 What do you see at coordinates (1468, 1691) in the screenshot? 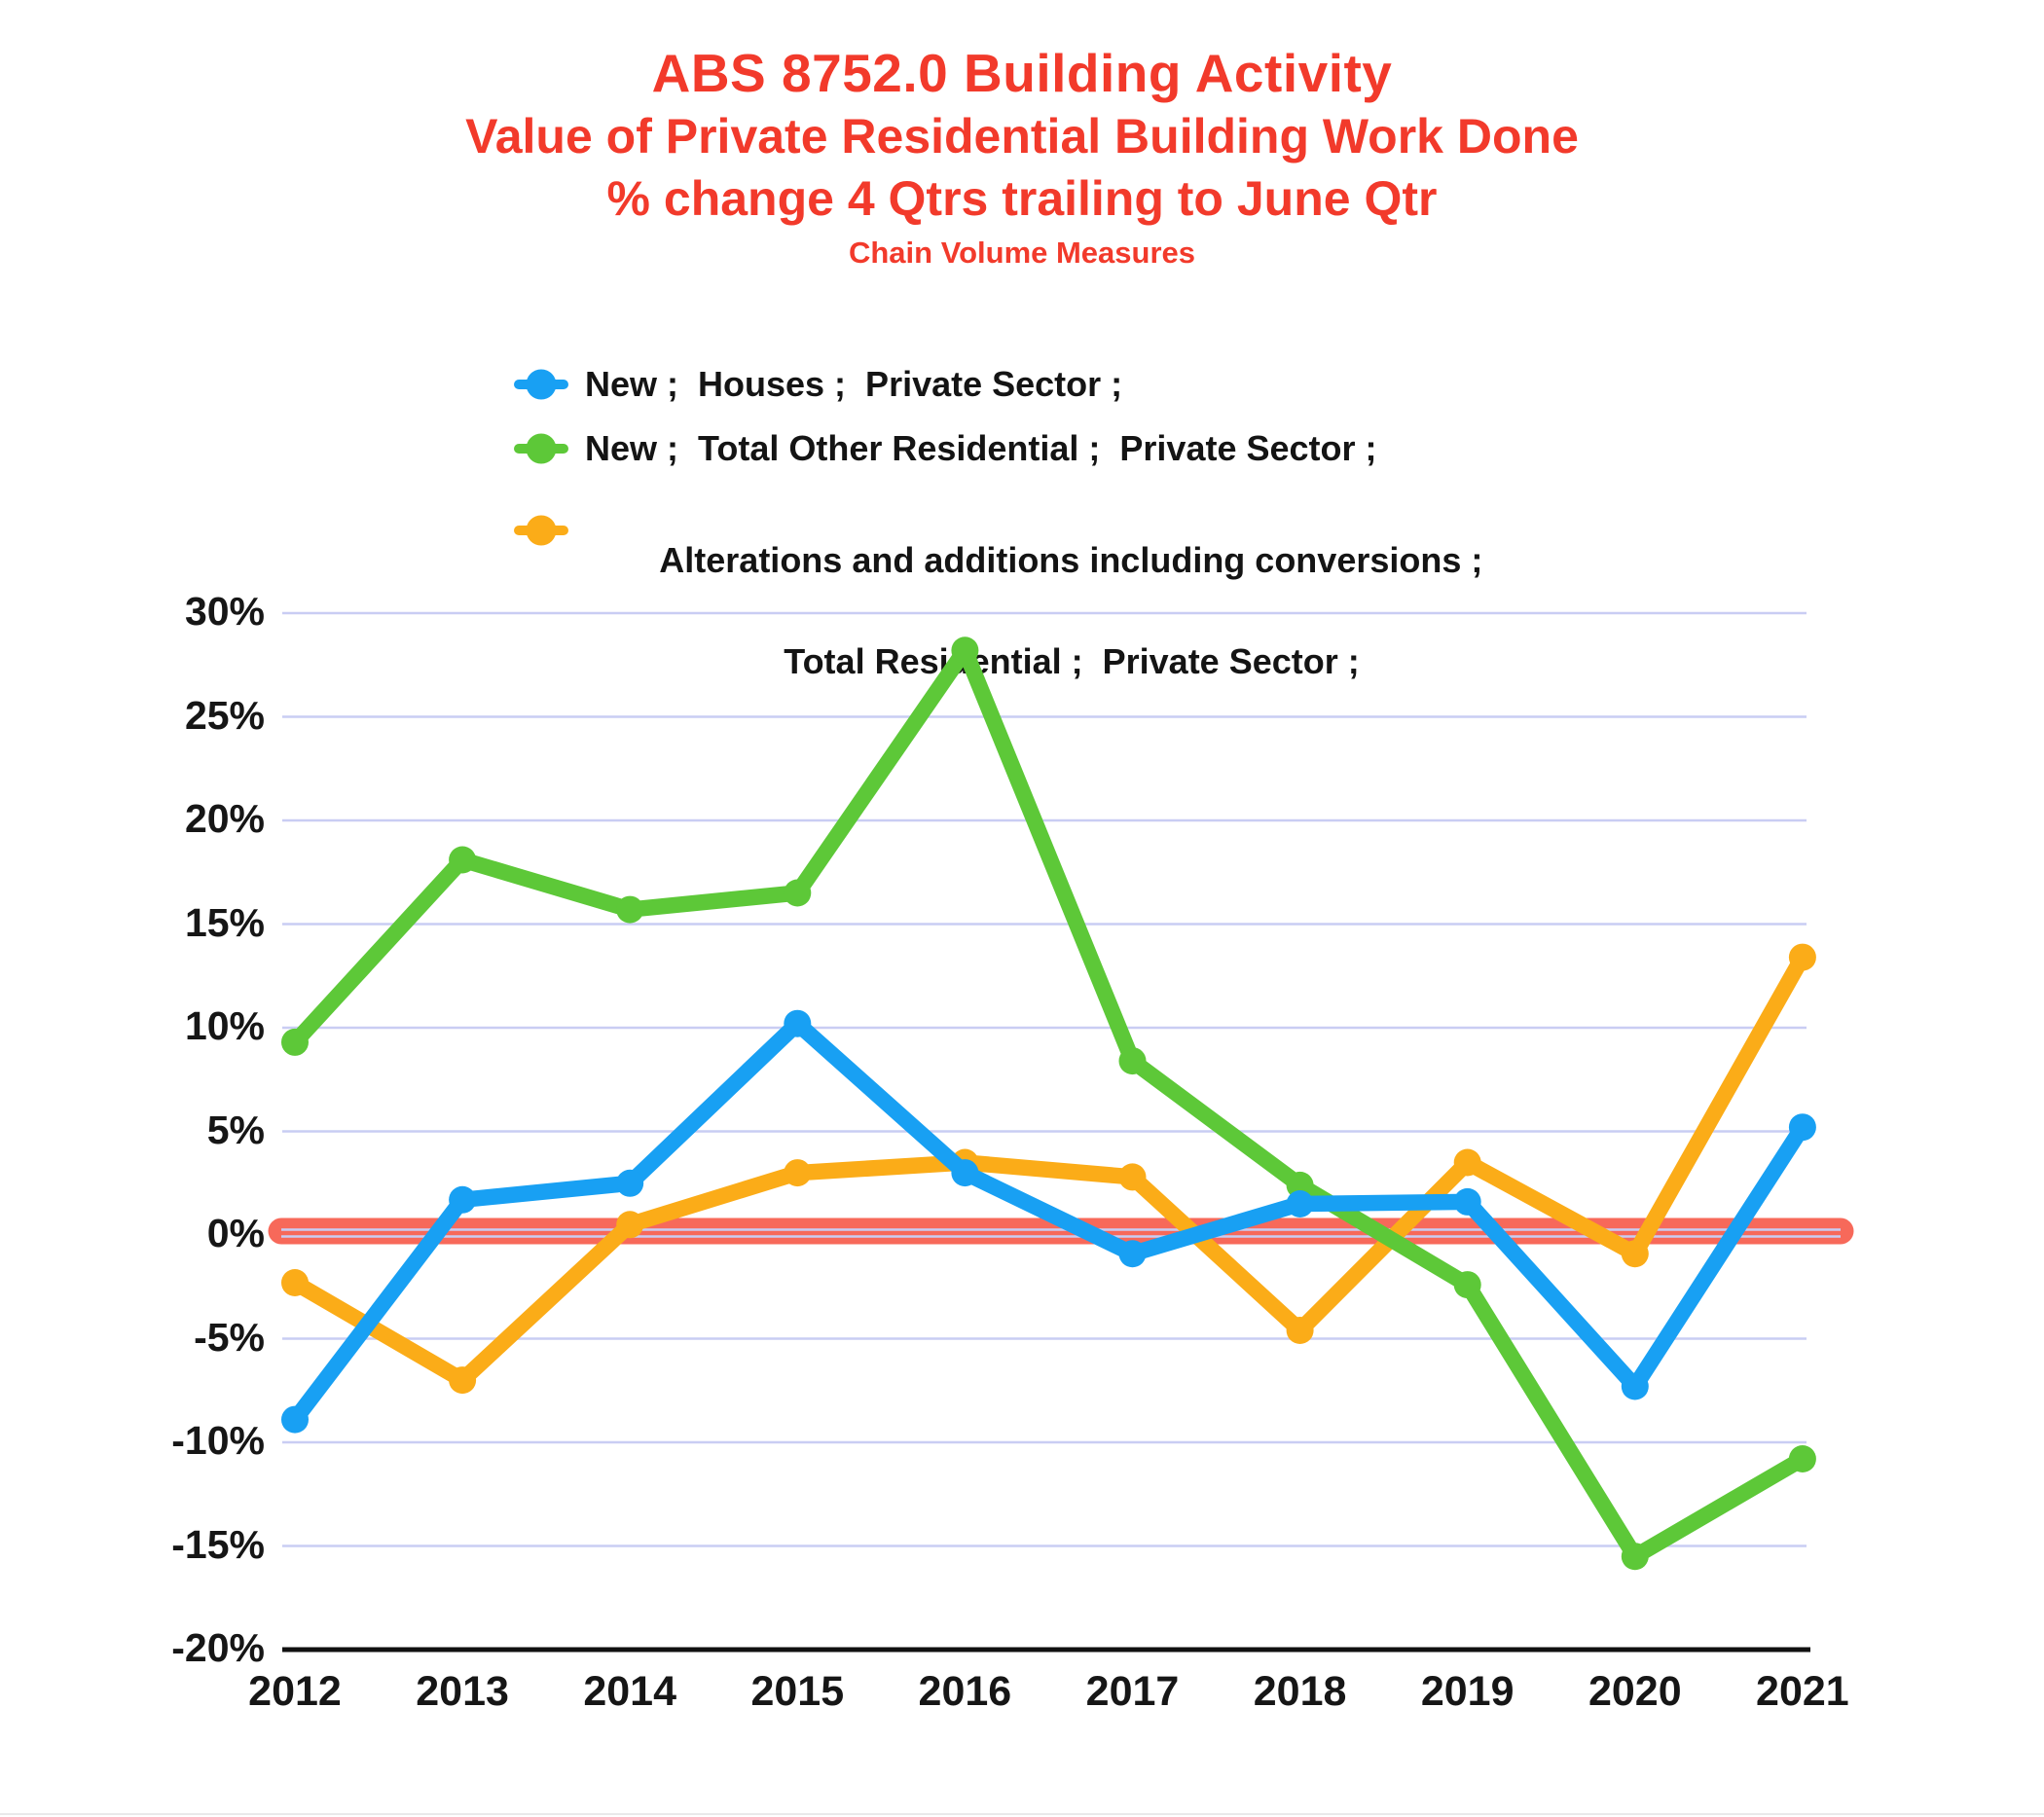
I see `x-tick-label: 2019` at bounding box center [1468, 1691].